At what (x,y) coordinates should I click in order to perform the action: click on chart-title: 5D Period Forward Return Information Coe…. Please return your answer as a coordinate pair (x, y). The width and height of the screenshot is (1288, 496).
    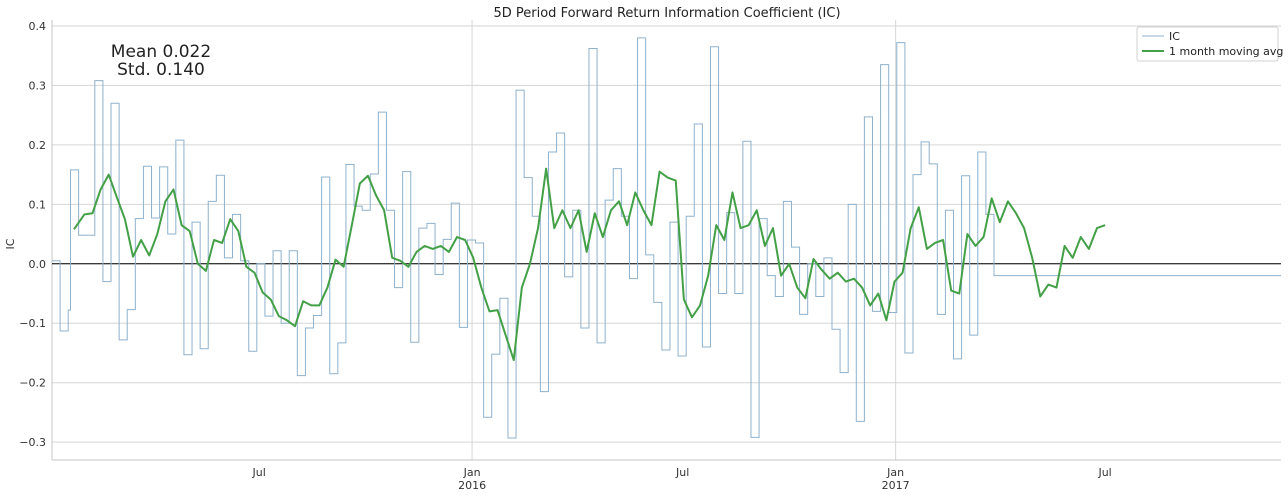
    Looking at the image, I should click on (666, 13).